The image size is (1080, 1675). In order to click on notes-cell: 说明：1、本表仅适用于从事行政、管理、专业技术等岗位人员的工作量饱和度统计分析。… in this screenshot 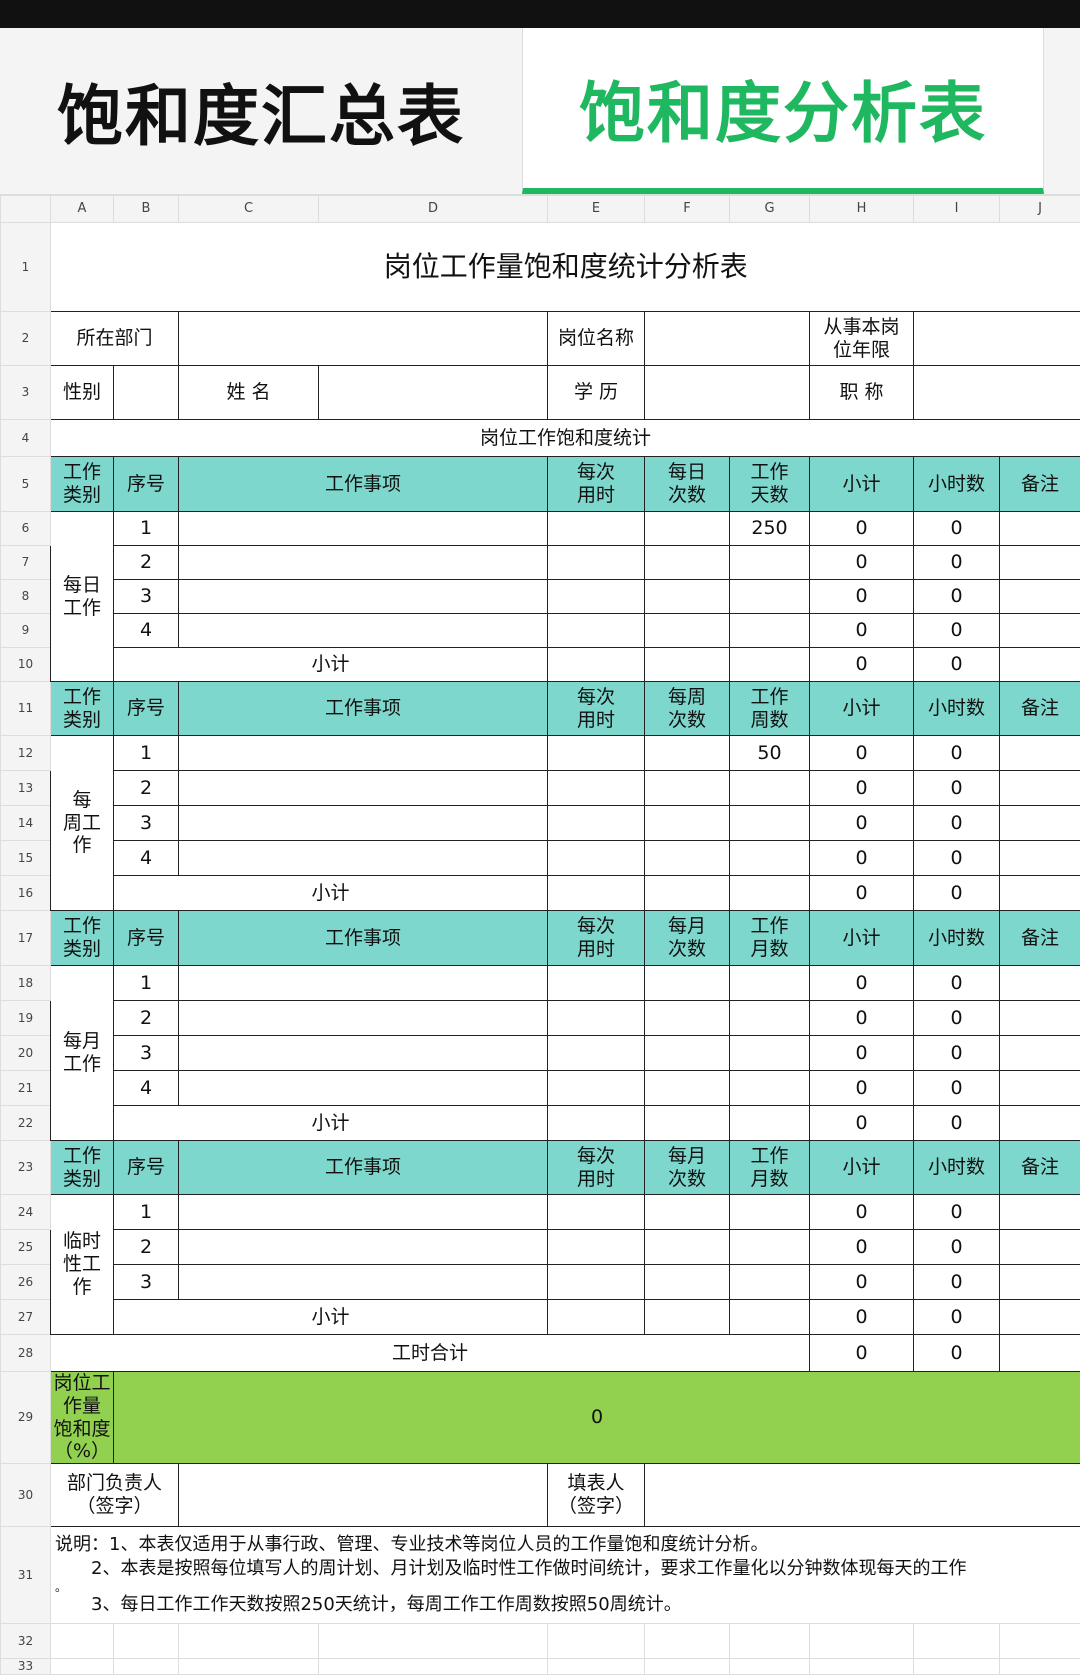, I will do `click(565, 1575)`.